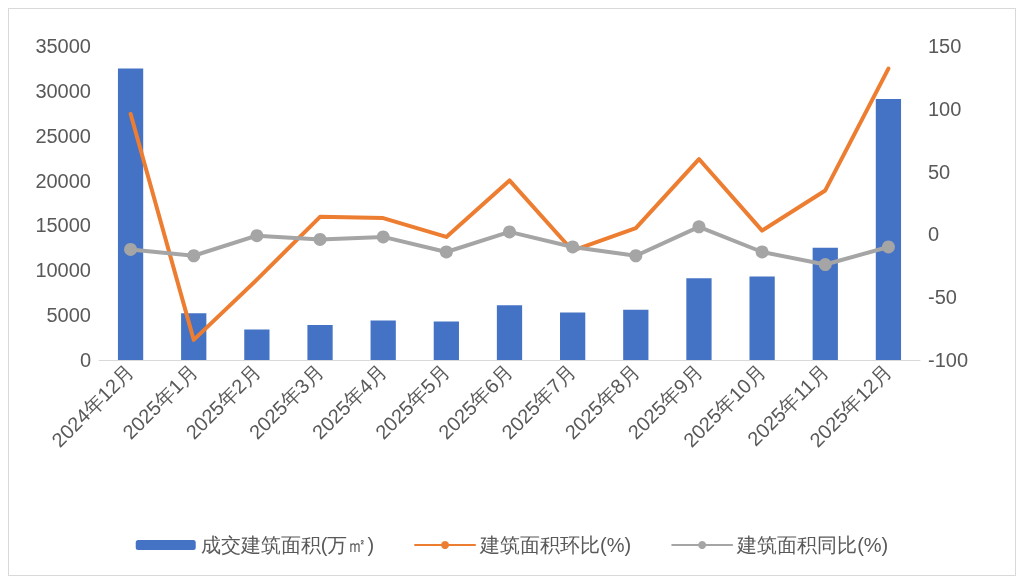 The height and width of the screenshot is (584, 1024). Describe the element at coordinates (68, 315) in the screenshot. I see `y-tick-label: 5000` at that location.